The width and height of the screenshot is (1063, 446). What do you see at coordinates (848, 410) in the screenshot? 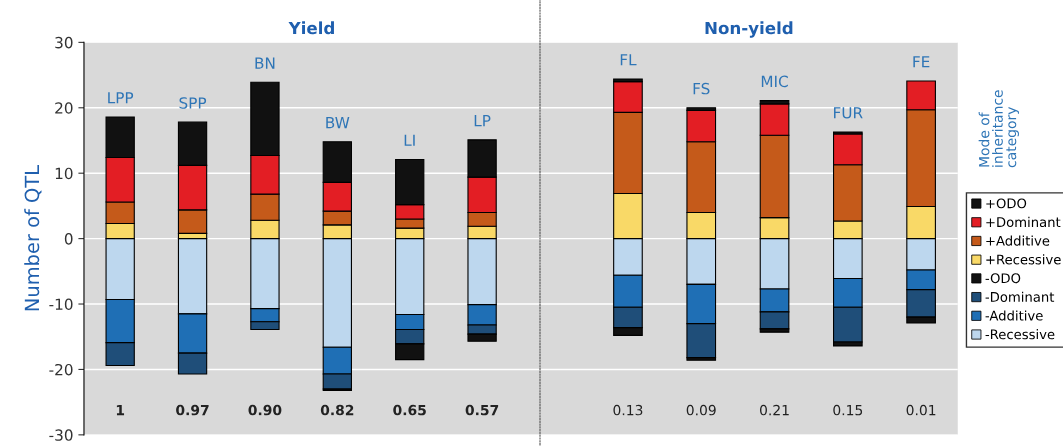
I see `annotation: 0.15` at bounding box center [848, 410].